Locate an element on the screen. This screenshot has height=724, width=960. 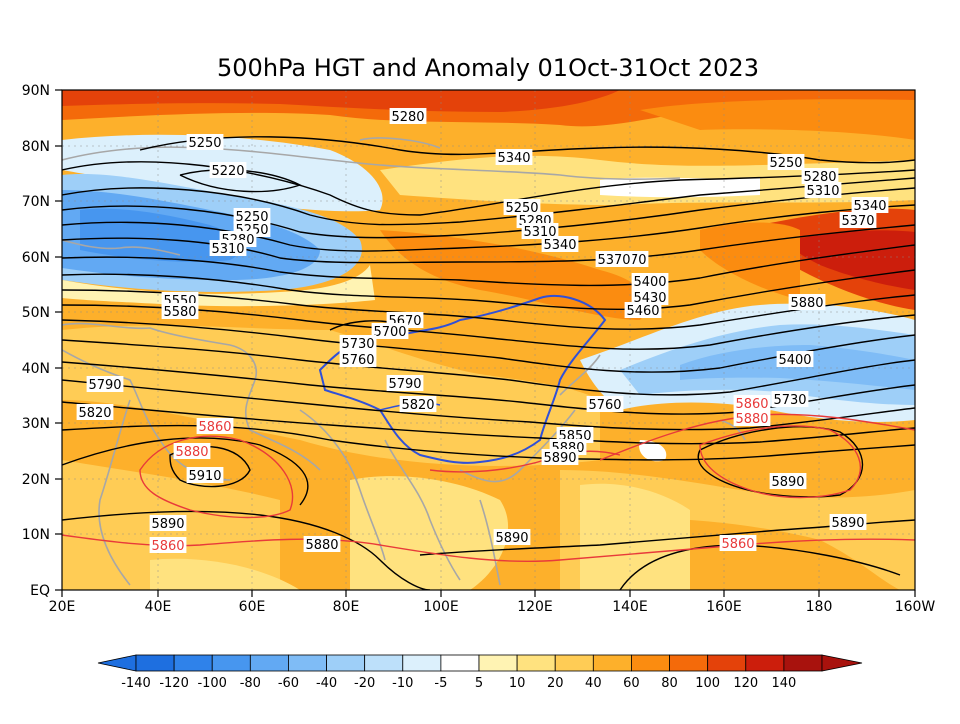
contour-label: 5460 is located at coordinates (642, 311).